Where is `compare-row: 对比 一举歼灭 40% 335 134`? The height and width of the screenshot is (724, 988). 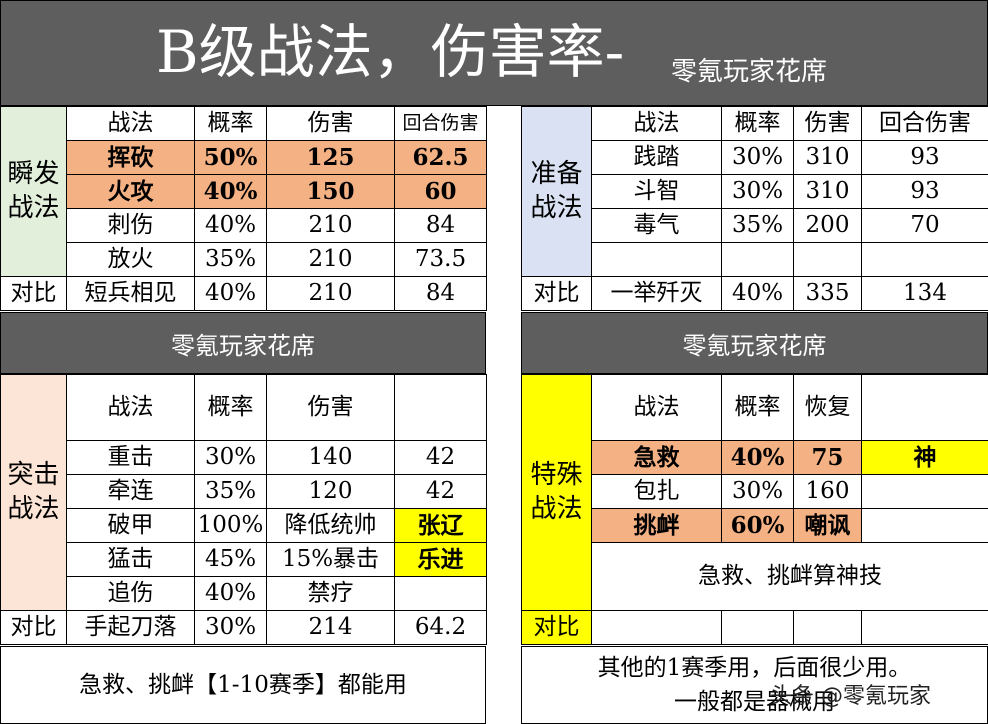
compare-row: 对比 一举歼灭 40% 335 134 is located at coordinates (754, 293).